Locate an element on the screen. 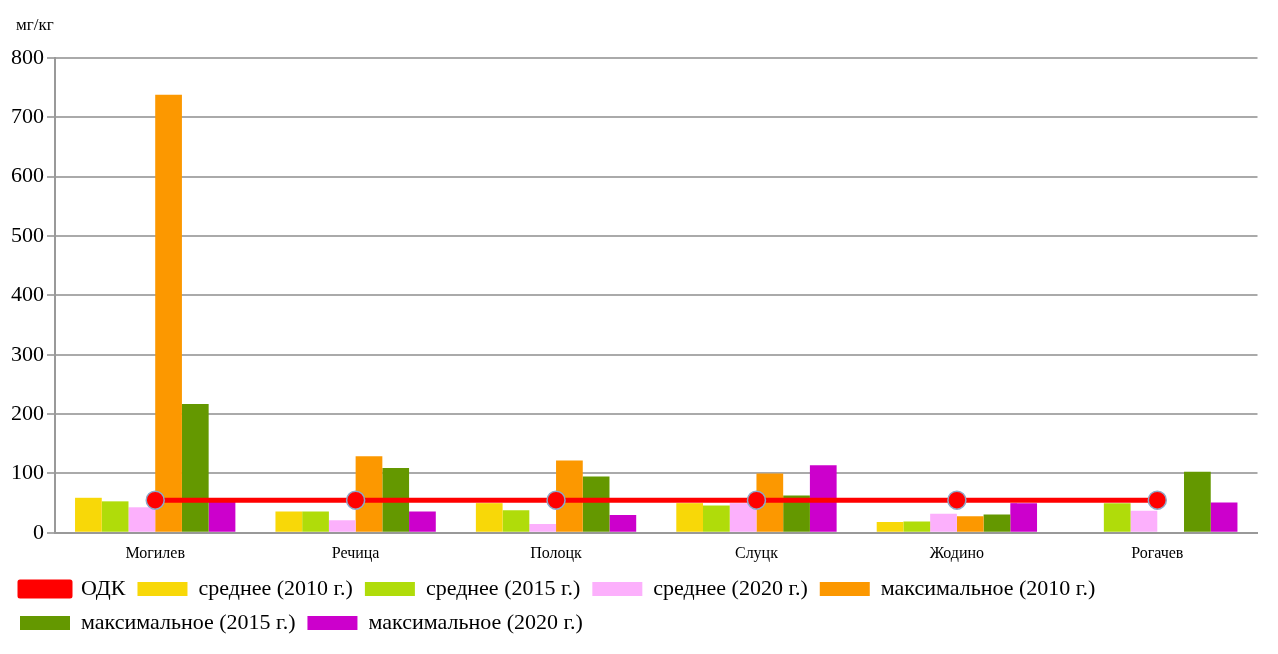  y-tick-label: 0 is located at coordinates (38, 531).